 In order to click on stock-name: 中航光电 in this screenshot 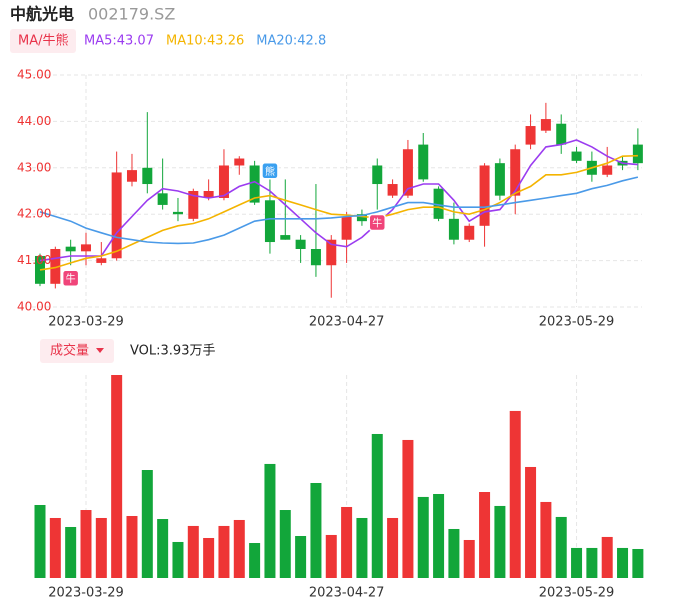, I will do `click(42, 14)`.